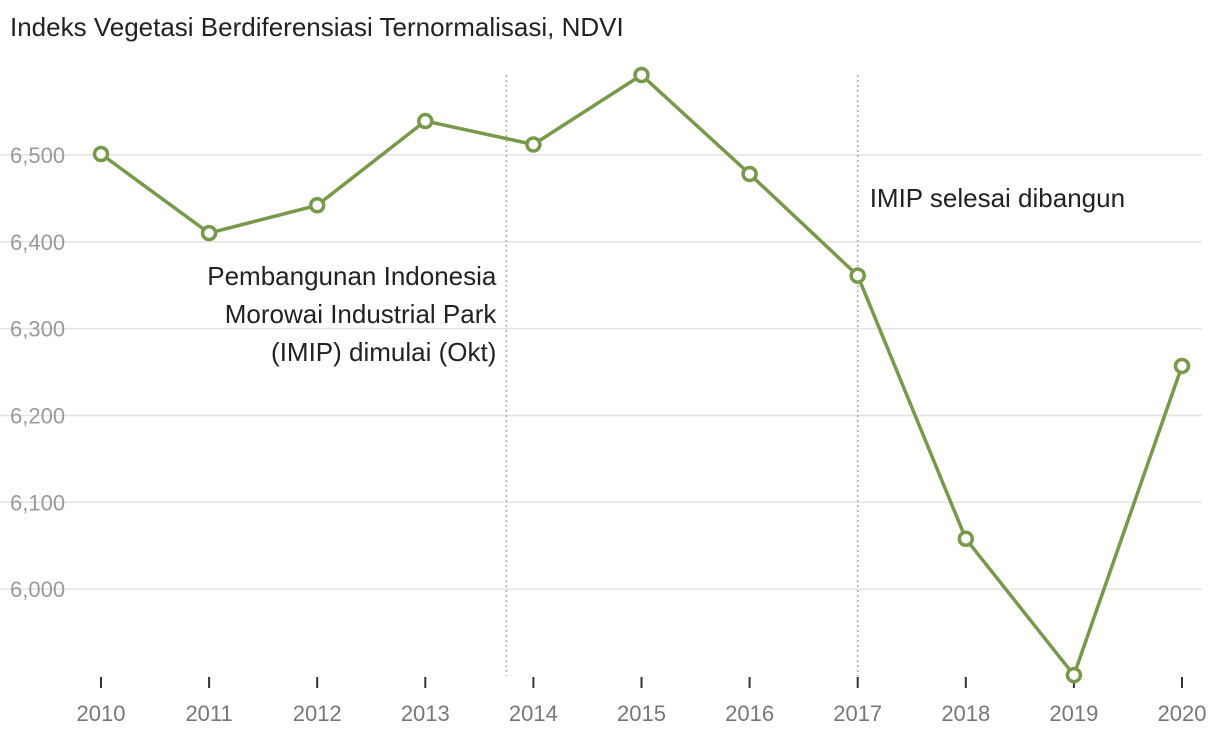 This screenshot has height=736, width=1220. I want to click on x-tick-label: 2014, so click(533, 713).